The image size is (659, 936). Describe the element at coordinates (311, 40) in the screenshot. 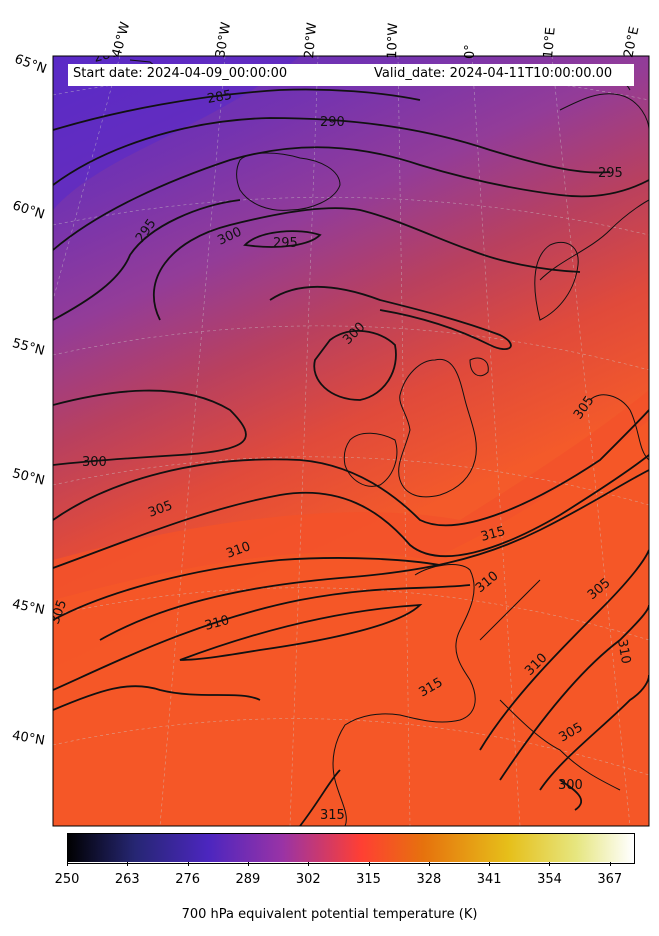

I see `longitude-label: 20°W` at that location.